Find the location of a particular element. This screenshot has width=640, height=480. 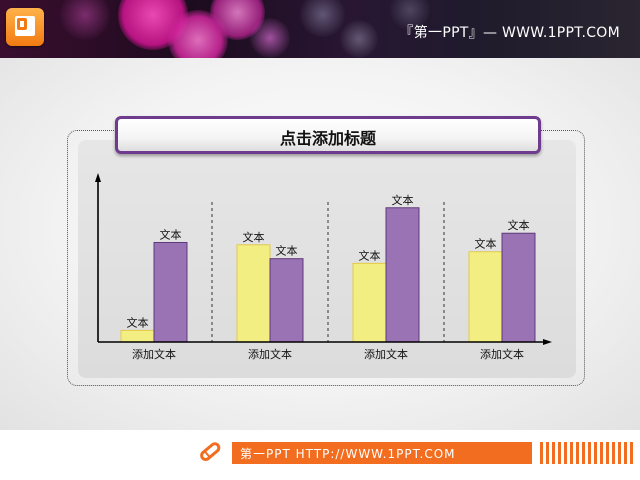

header-text: 『第一PPT』— WWW.1PPT.COM is located at coordinates (509, 33).